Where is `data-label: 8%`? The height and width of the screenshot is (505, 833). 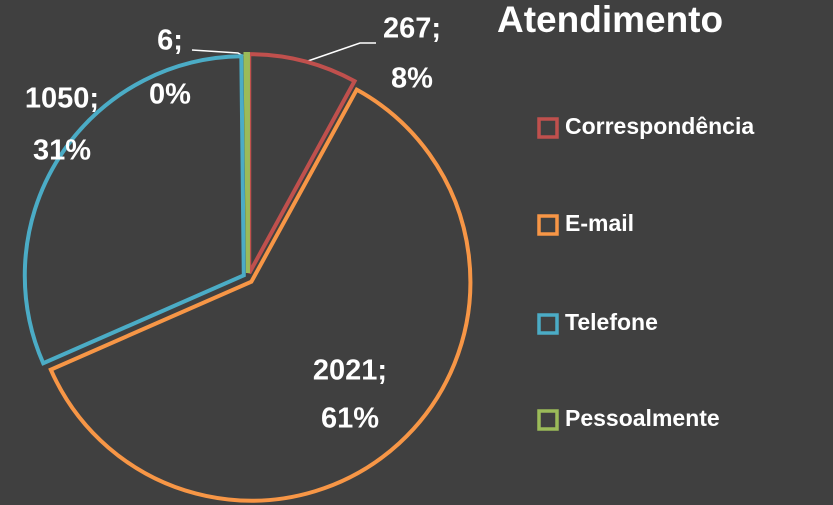
data-label: 8% is located at coordinates (412, 79).